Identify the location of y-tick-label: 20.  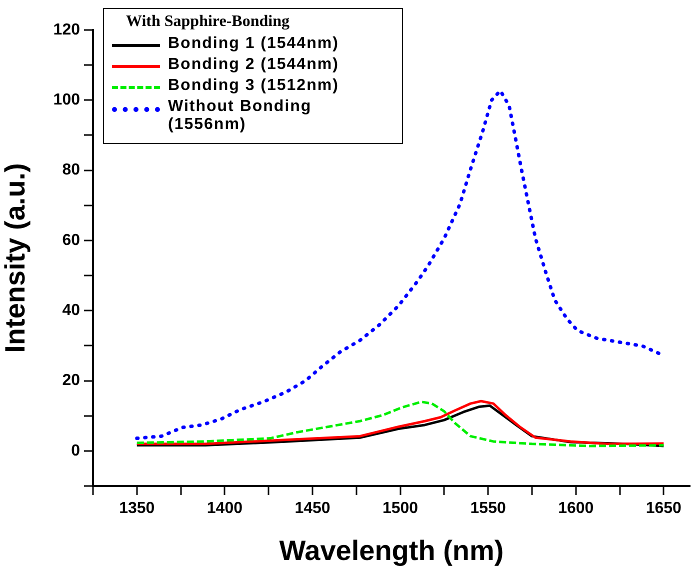
(71, 381).